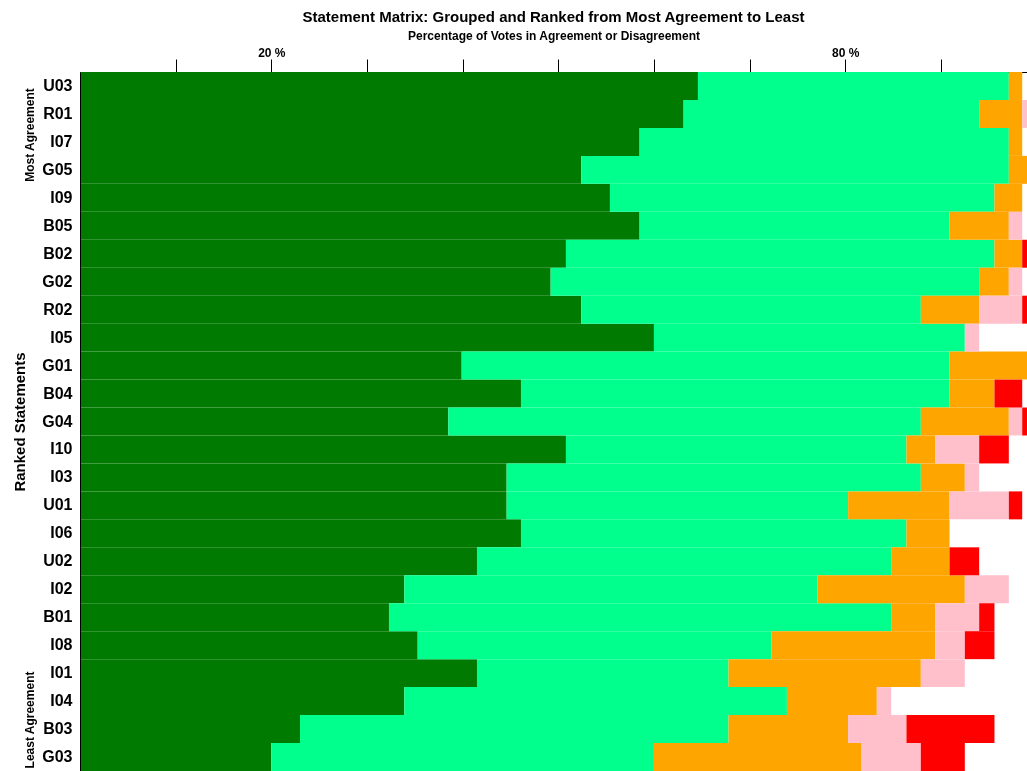  Describe the element at coordinates (57, 757) in the screenshot. I see `y-tick-label: G03` at that location.